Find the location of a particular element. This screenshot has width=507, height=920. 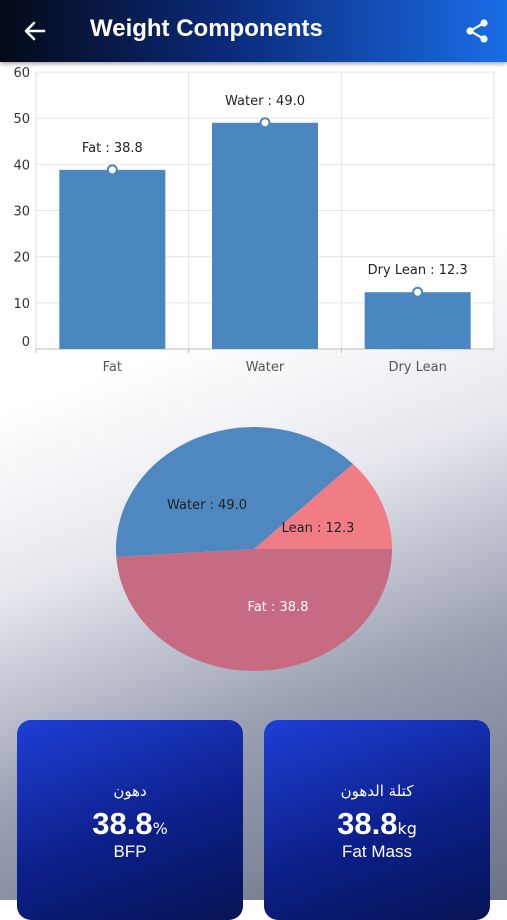

share-icon is located at coordinates (477, 31).